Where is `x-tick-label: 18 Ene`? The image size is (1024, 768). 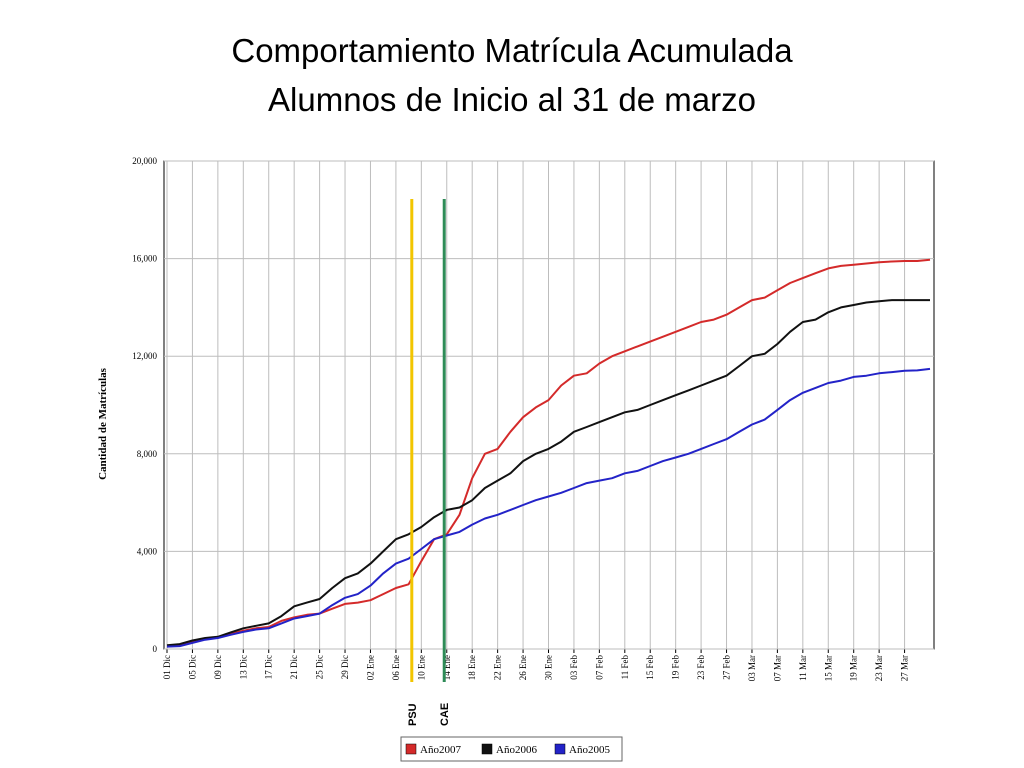 x-tick-label: 18 Ene is located at coordinates (472, 667).